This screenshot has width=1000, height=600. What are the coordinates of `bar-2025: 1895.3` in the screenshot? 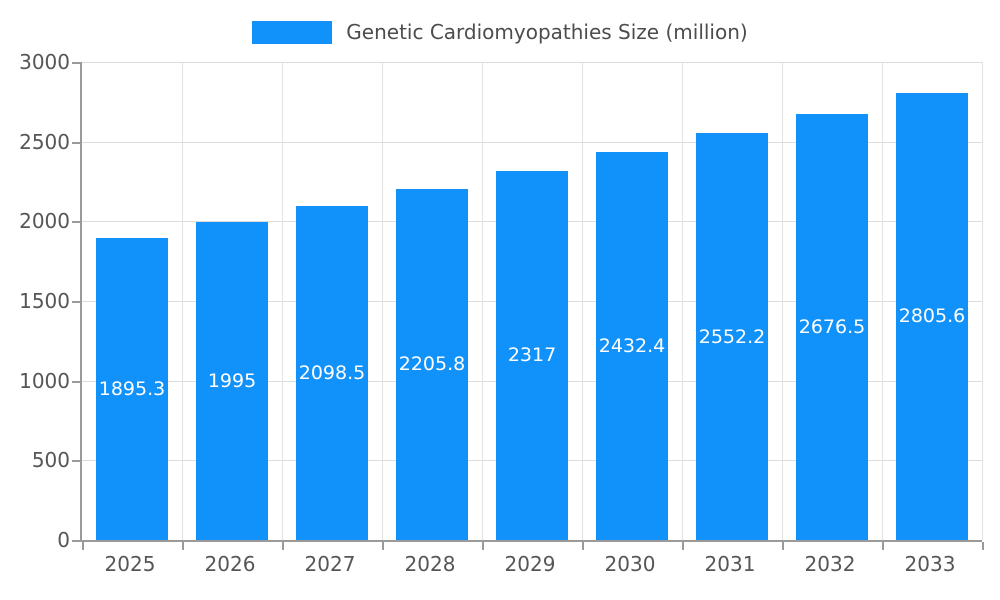 It's located at (132, 389).